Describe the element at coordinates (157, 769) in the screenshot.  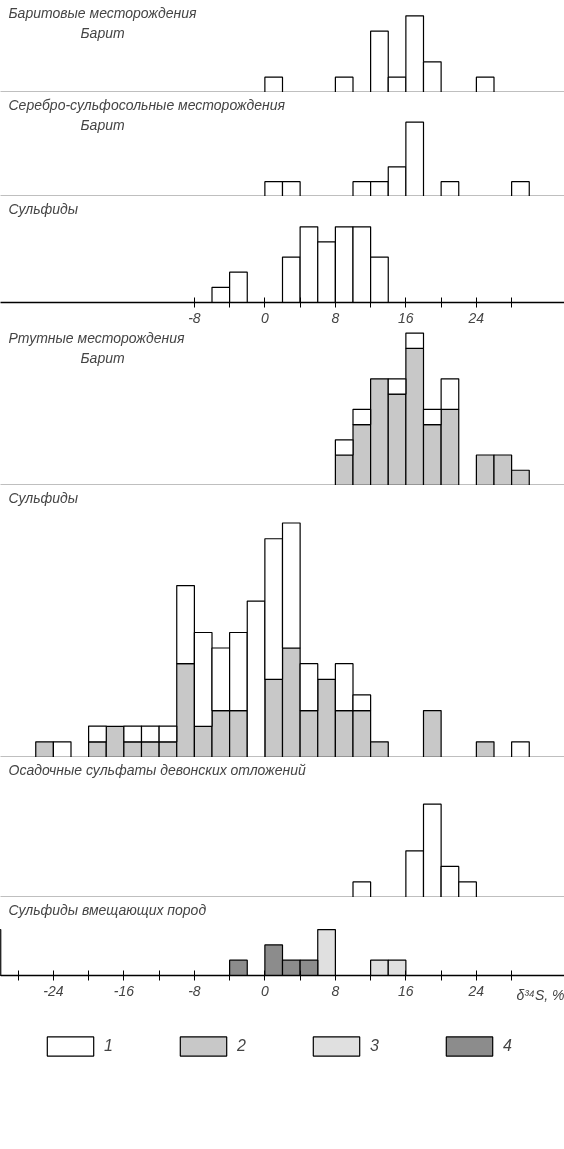
I see `chart-title: Осадочные сульфаты девонских отложений` at that location.